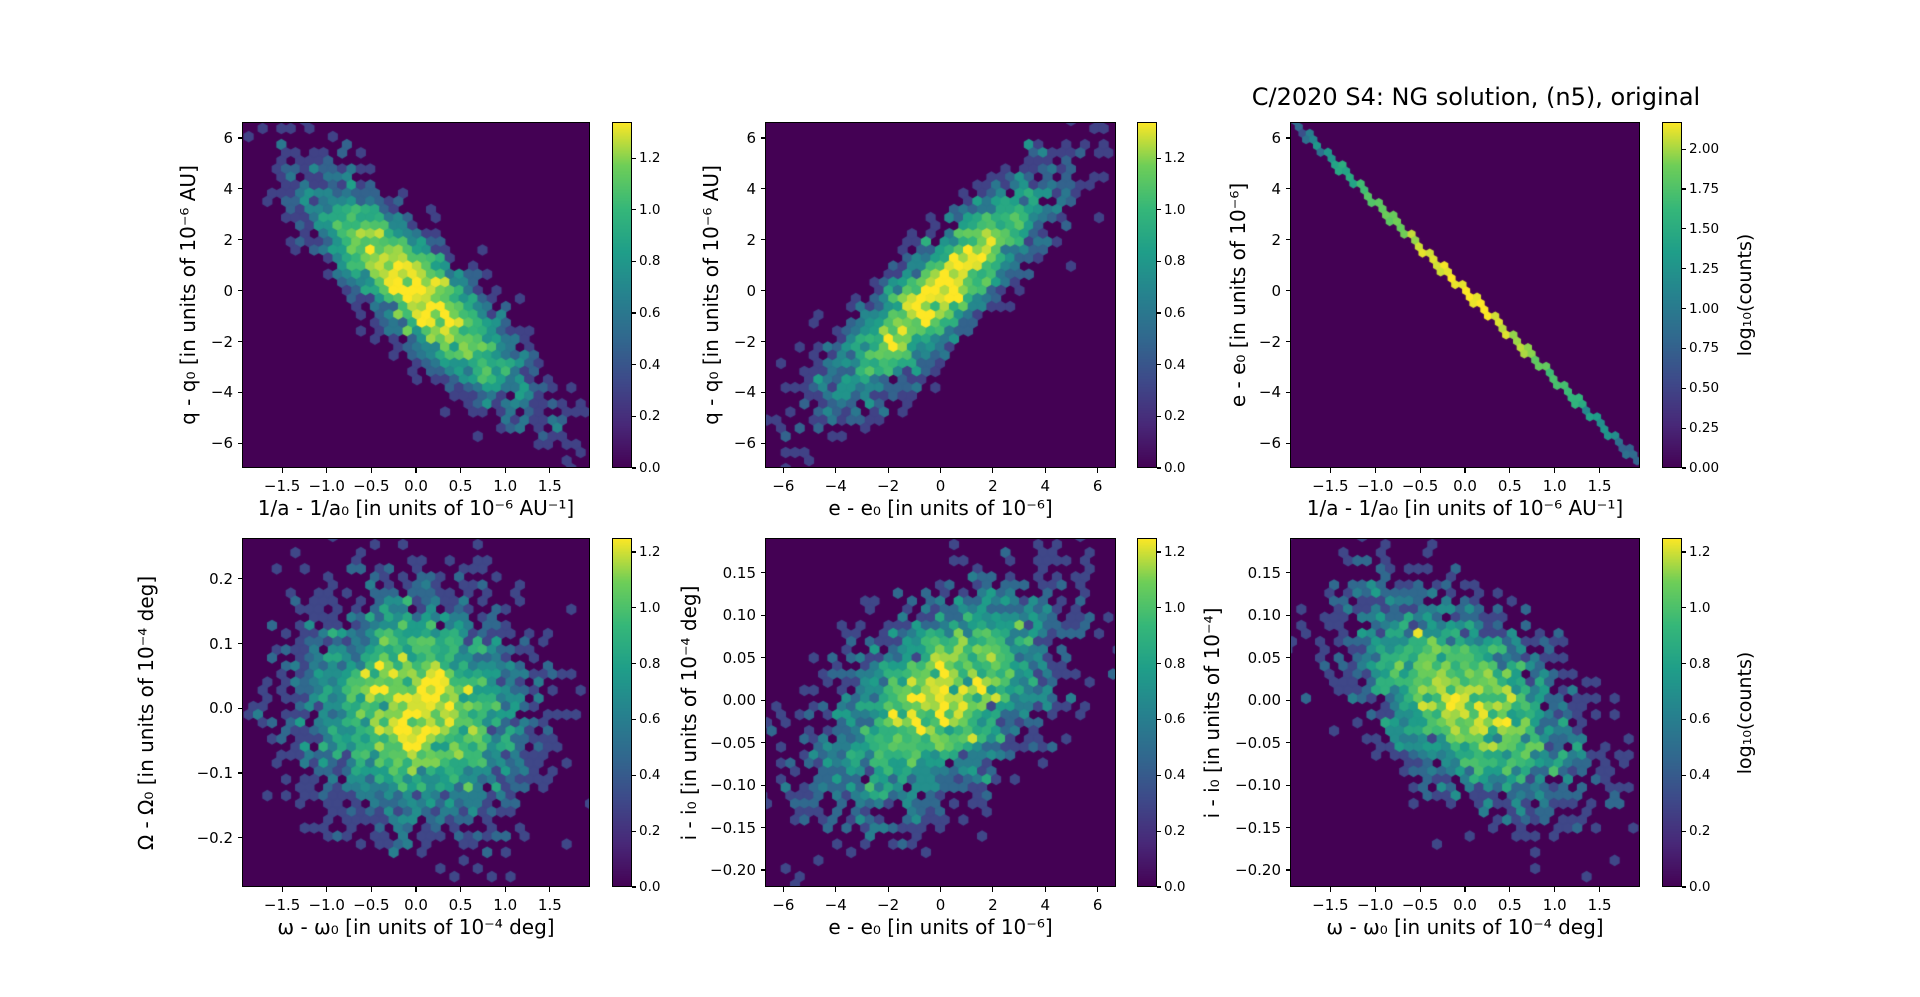 This screenshot has height=997, width=1920. What do you see at coordinates (1704, 228) in the screenshot?
I see `colorbar-tick-label: 1.50` at bounding box center [1704, 228].